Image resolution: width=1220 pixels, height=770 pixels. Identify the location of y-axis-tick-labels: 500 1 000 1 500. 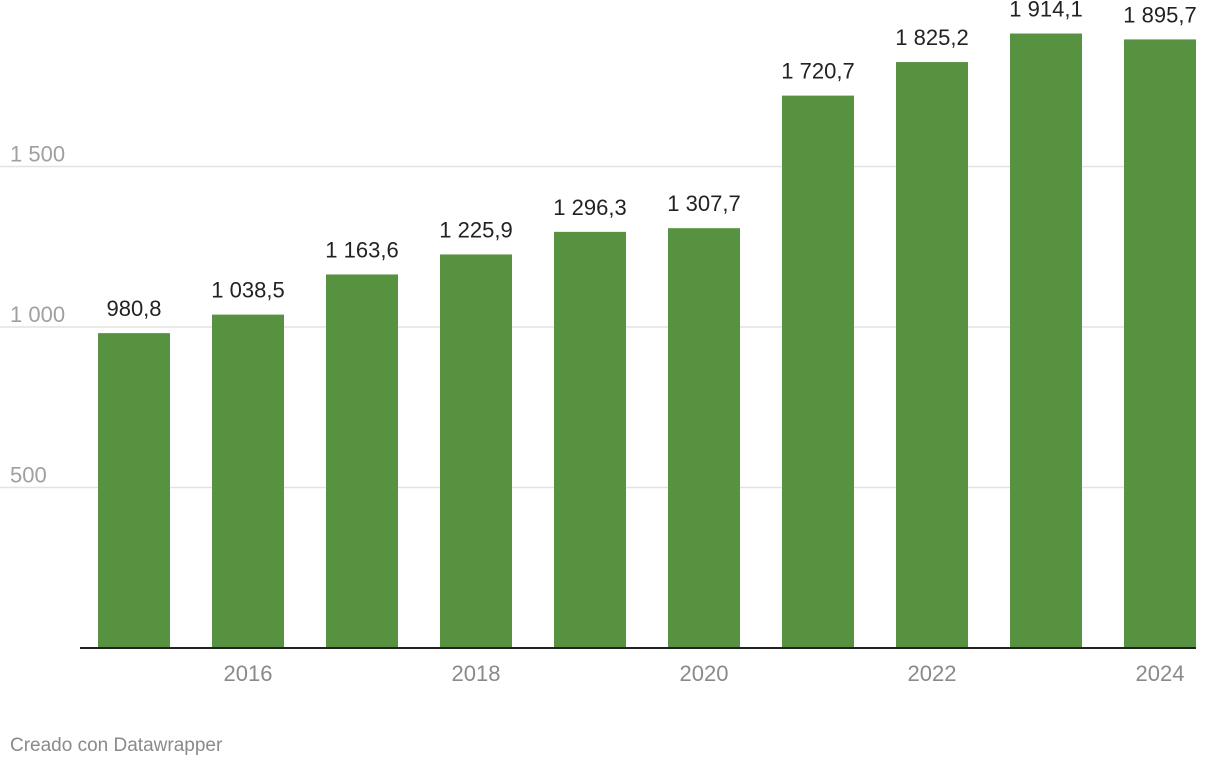
(37, 314).